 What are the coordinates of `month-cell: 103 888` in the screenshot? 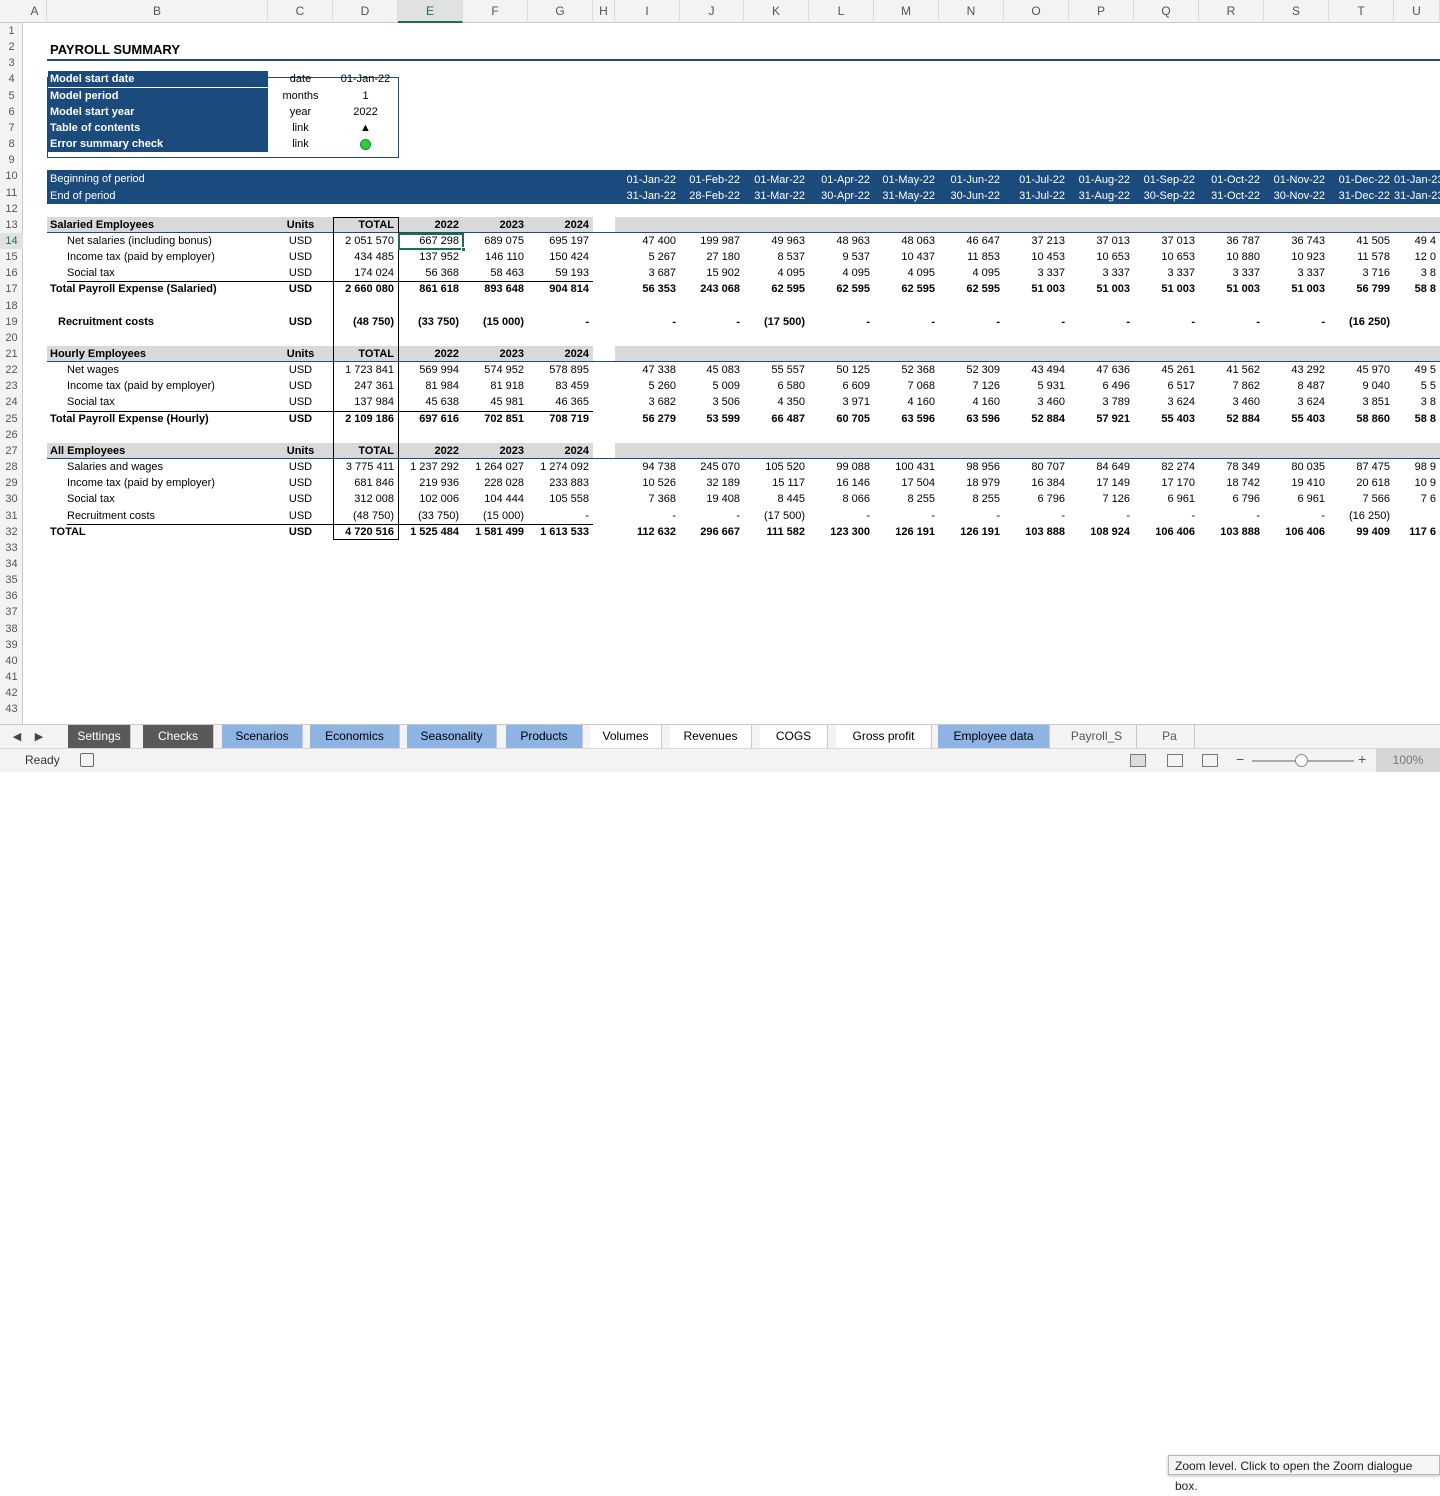 It's located at (1045, 531).